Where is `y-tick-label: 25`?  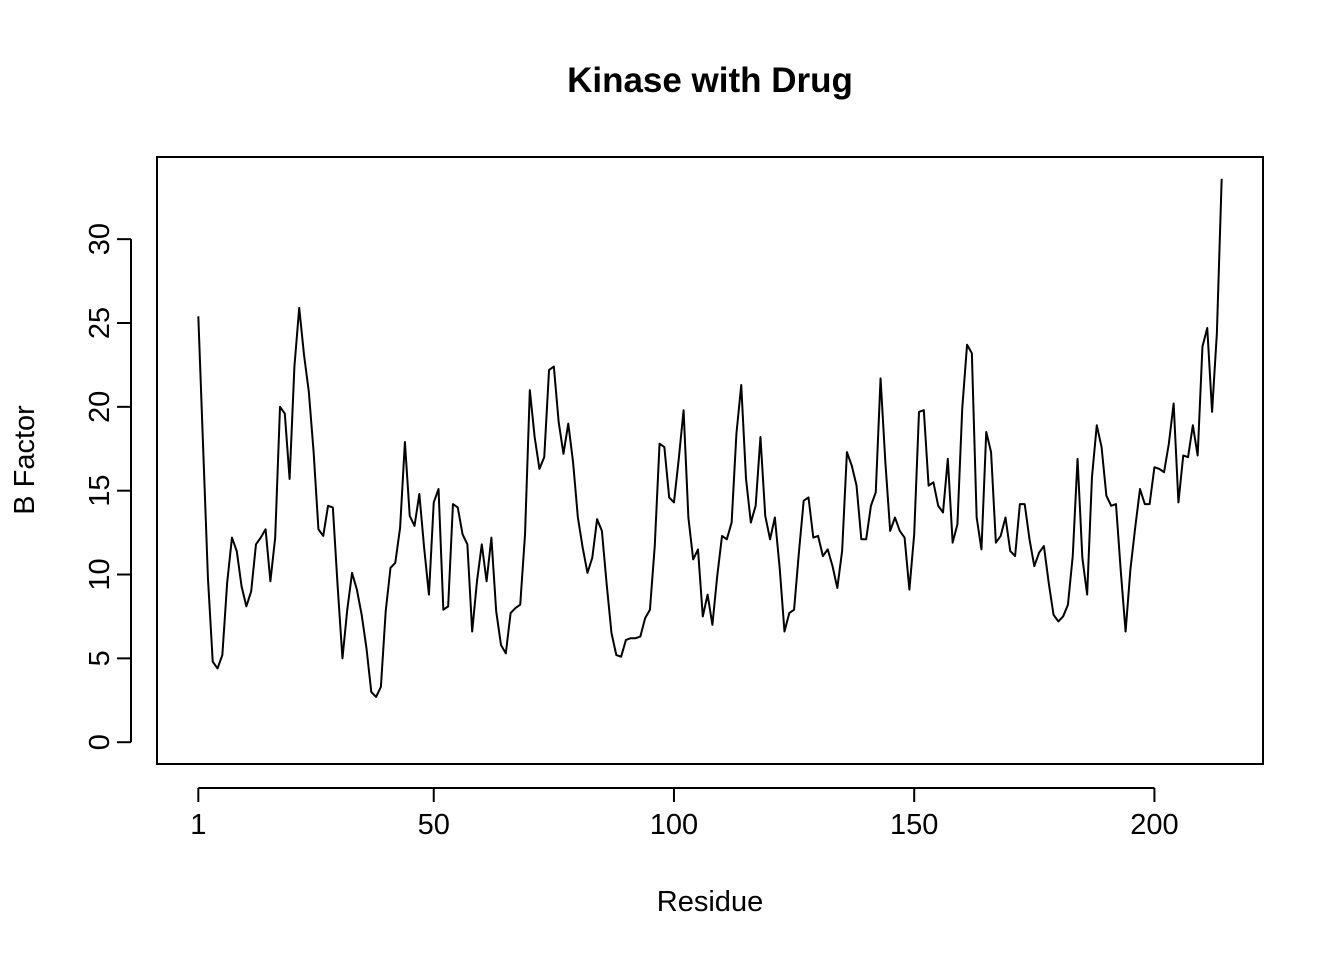
y-tick-label: 25 is located at coordinates (100, 323).